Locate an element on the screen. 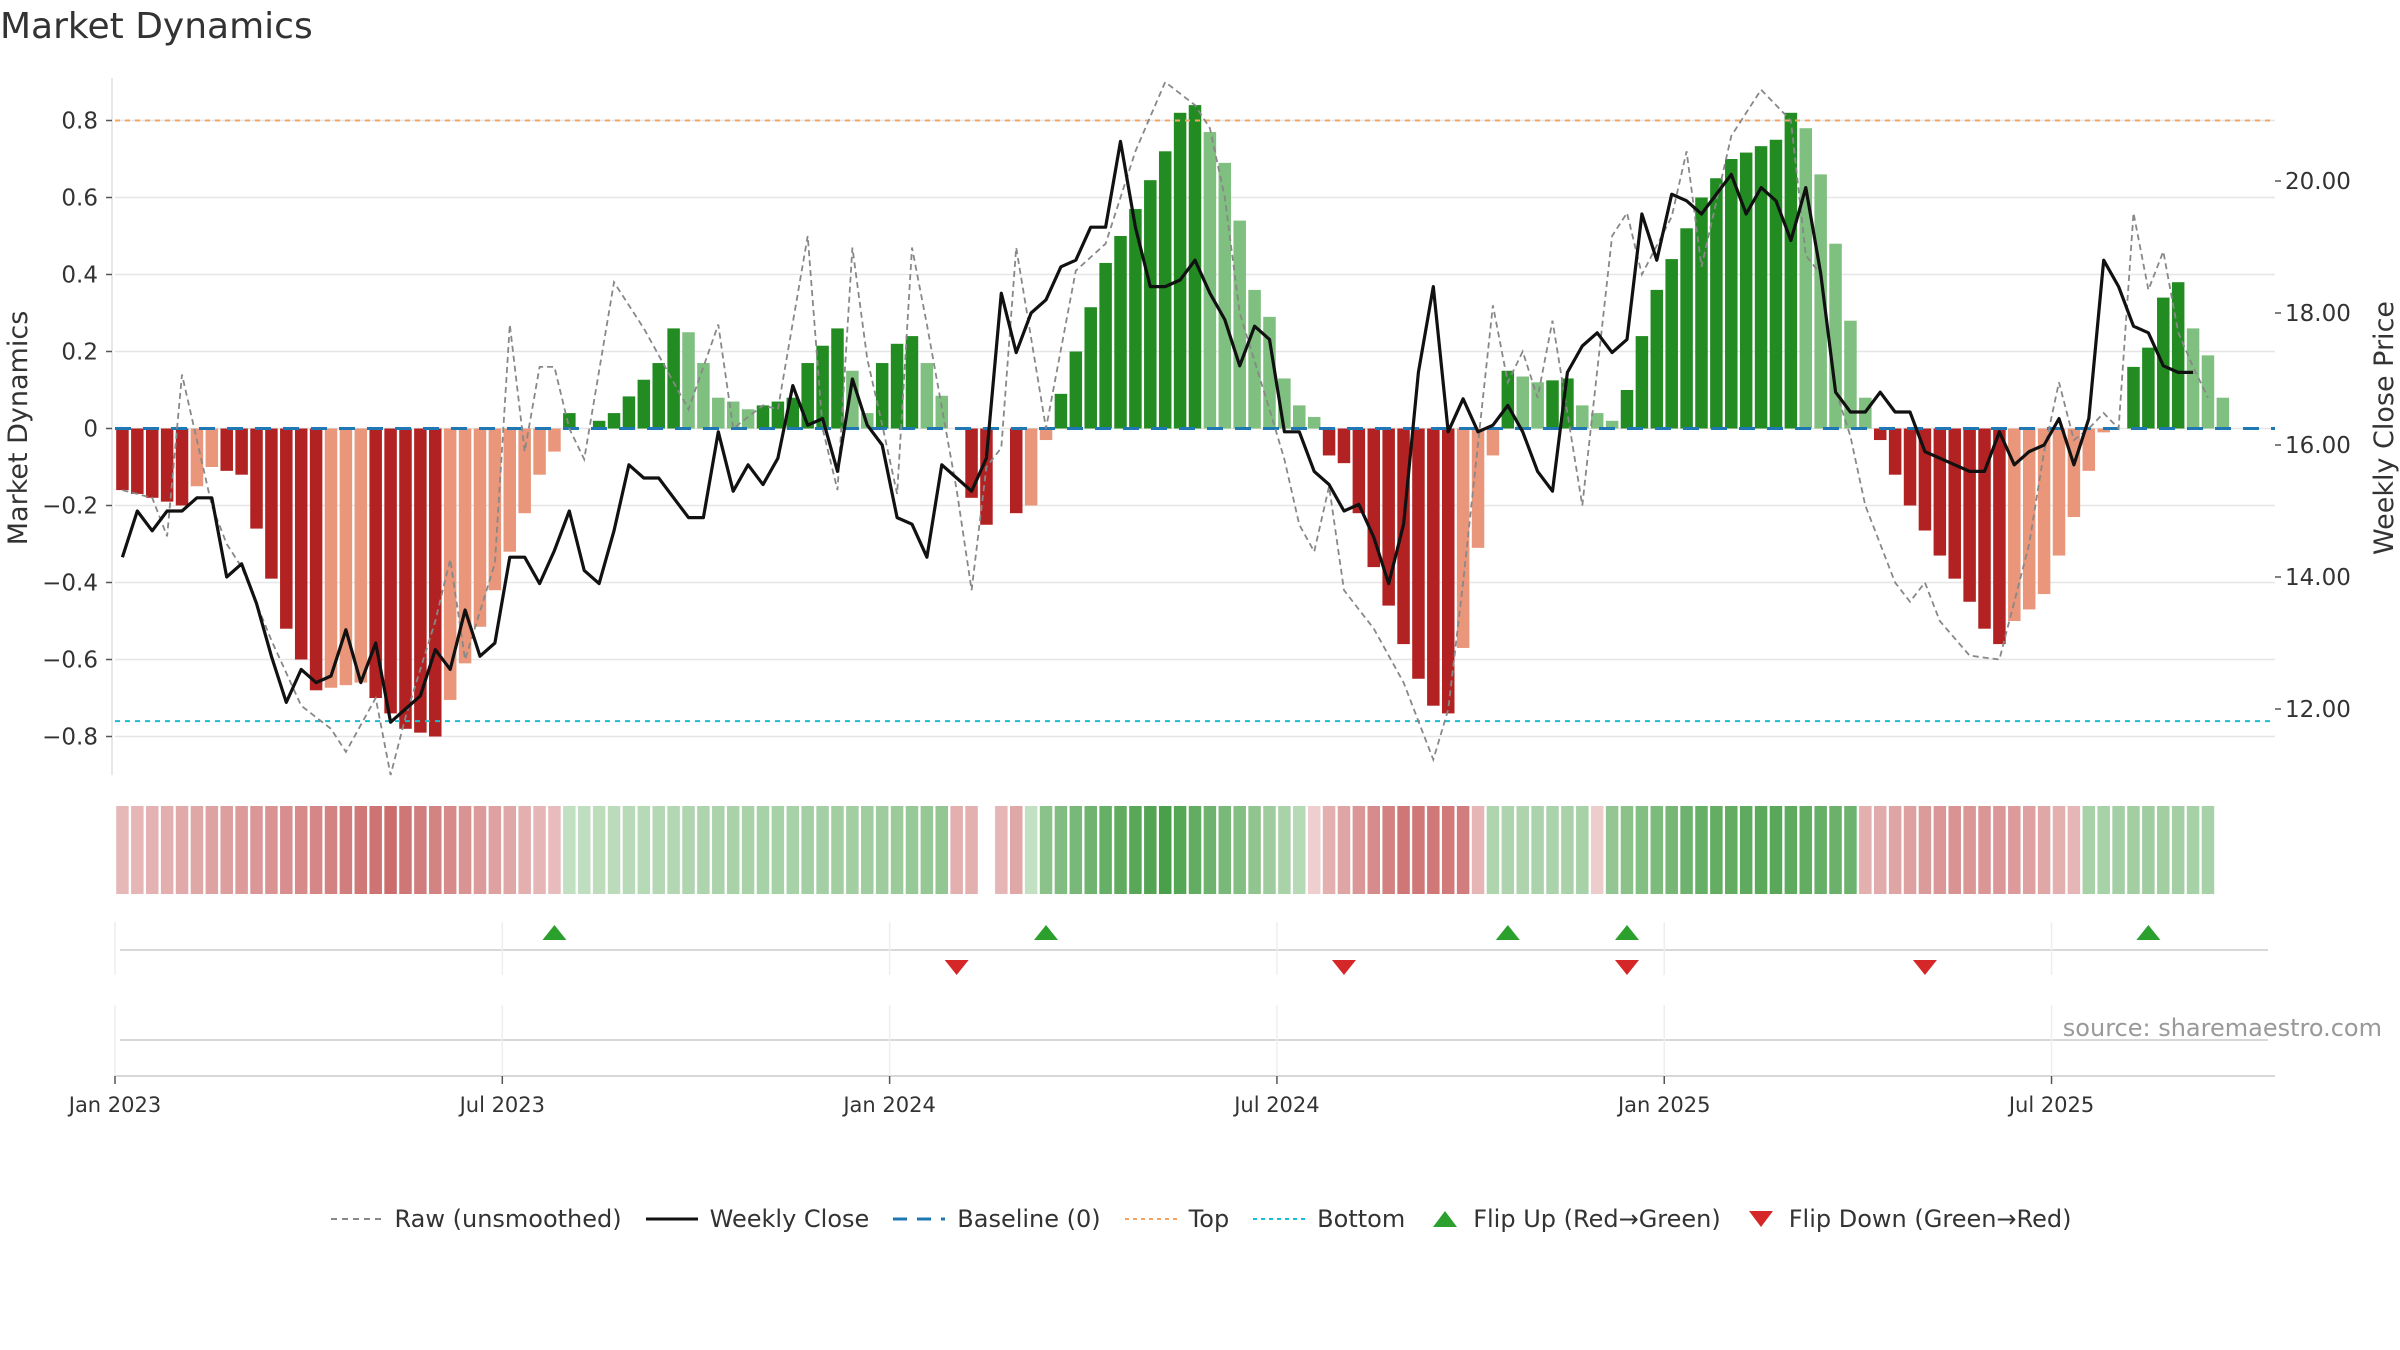 Image resolution: width=2400 pixels, height=1350 pixels. dotted-orange-line-icon is located at coordinates (1150, 1219).